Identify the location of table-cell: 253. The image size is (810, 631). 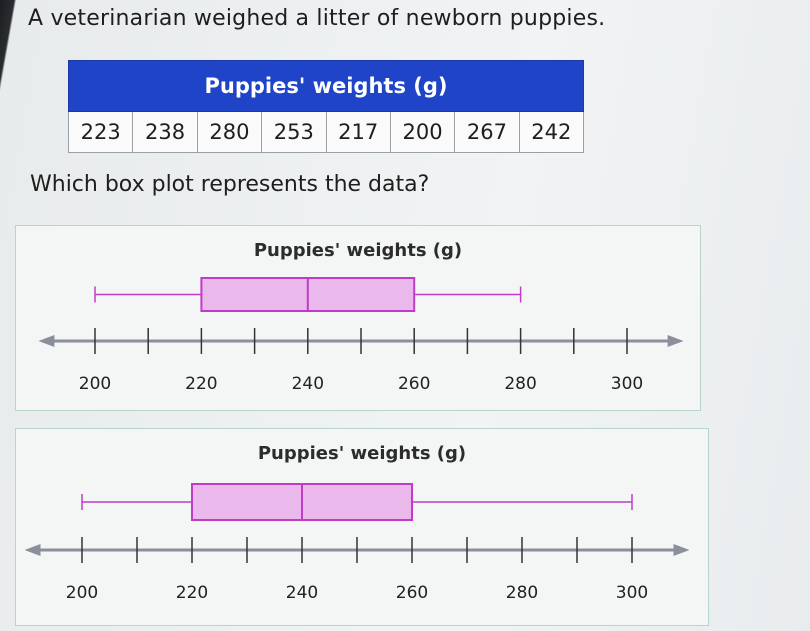
(294, 132).